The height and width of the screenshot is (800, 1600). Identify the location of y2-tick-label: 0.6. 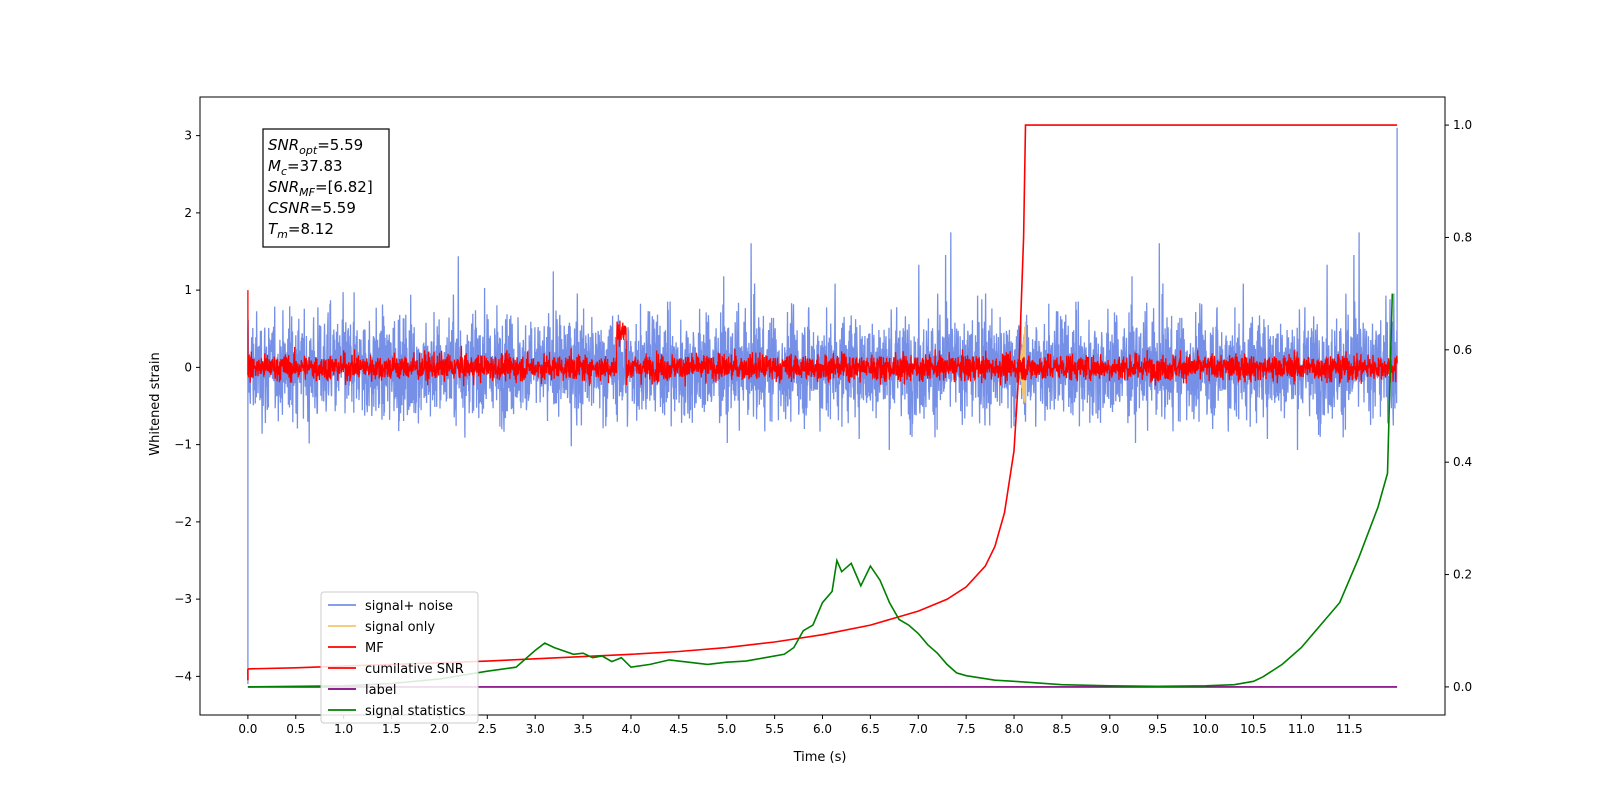
(1462, 350).